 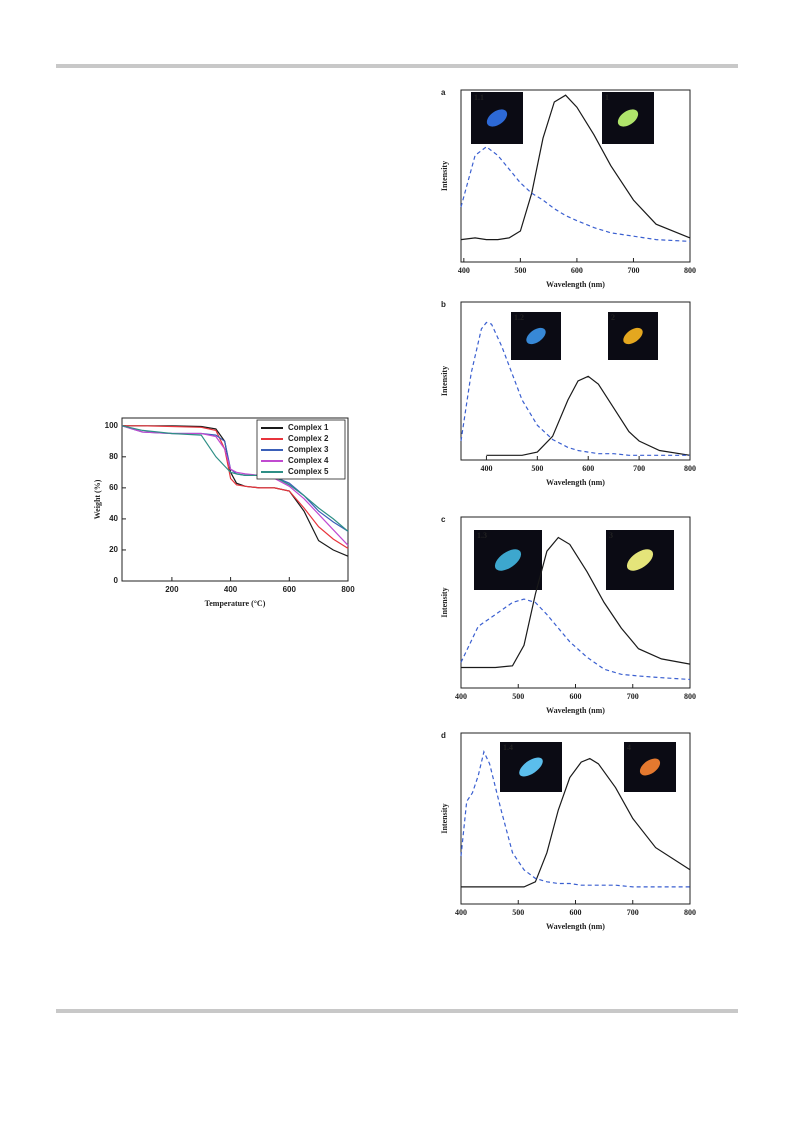 I want to click on legend-label: Complex 5, so click(x=308, y=471).